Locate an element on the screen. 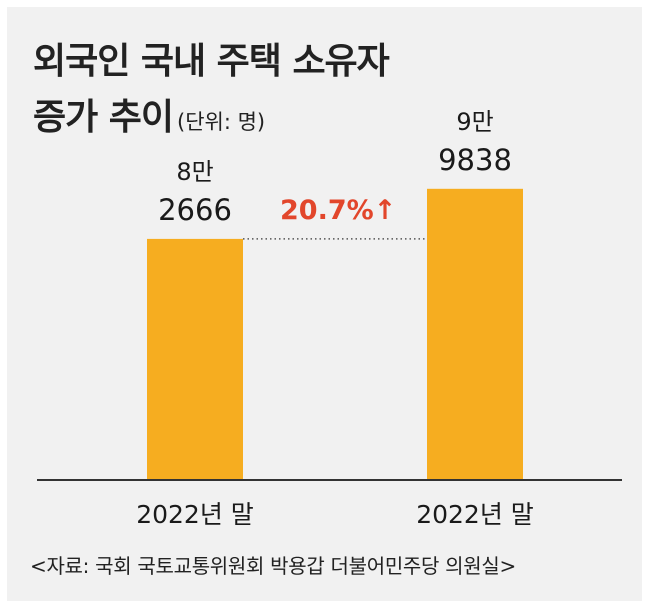 This screenshot has width=651, height=610. bar-2022-second is located at coordinates (475, 334).